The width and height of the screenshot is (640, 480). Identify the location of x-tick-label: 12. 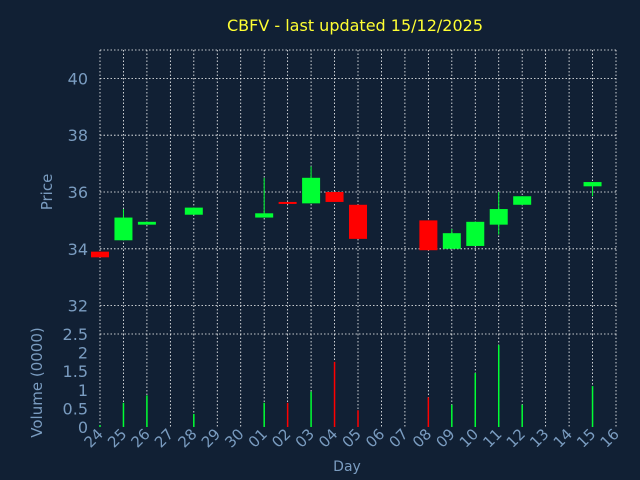
(516, 438).